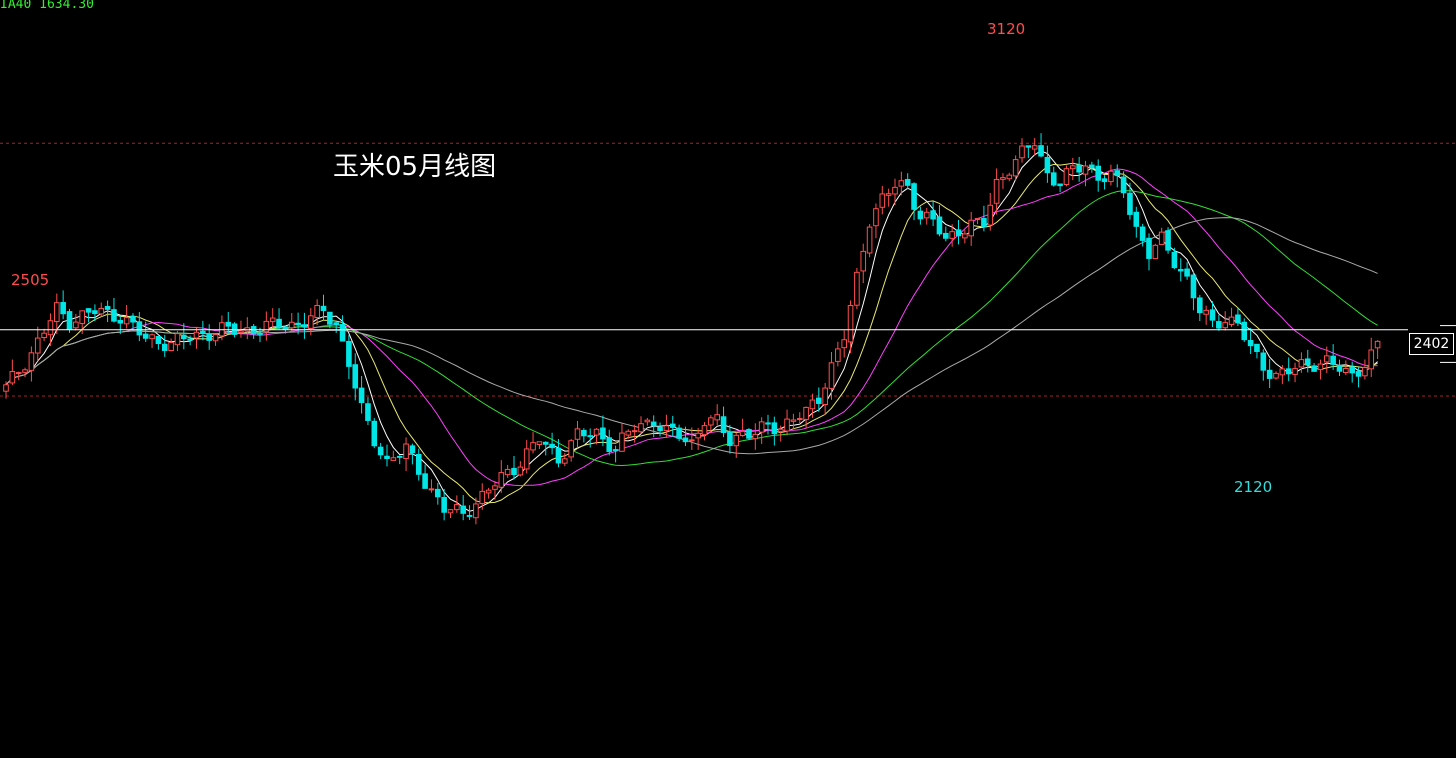 This screenshot has width=1456, height=758. Describe the element at coordinates (415, 167) in the screenshot. I see `chart-title: 玉米05月线图` at that location.